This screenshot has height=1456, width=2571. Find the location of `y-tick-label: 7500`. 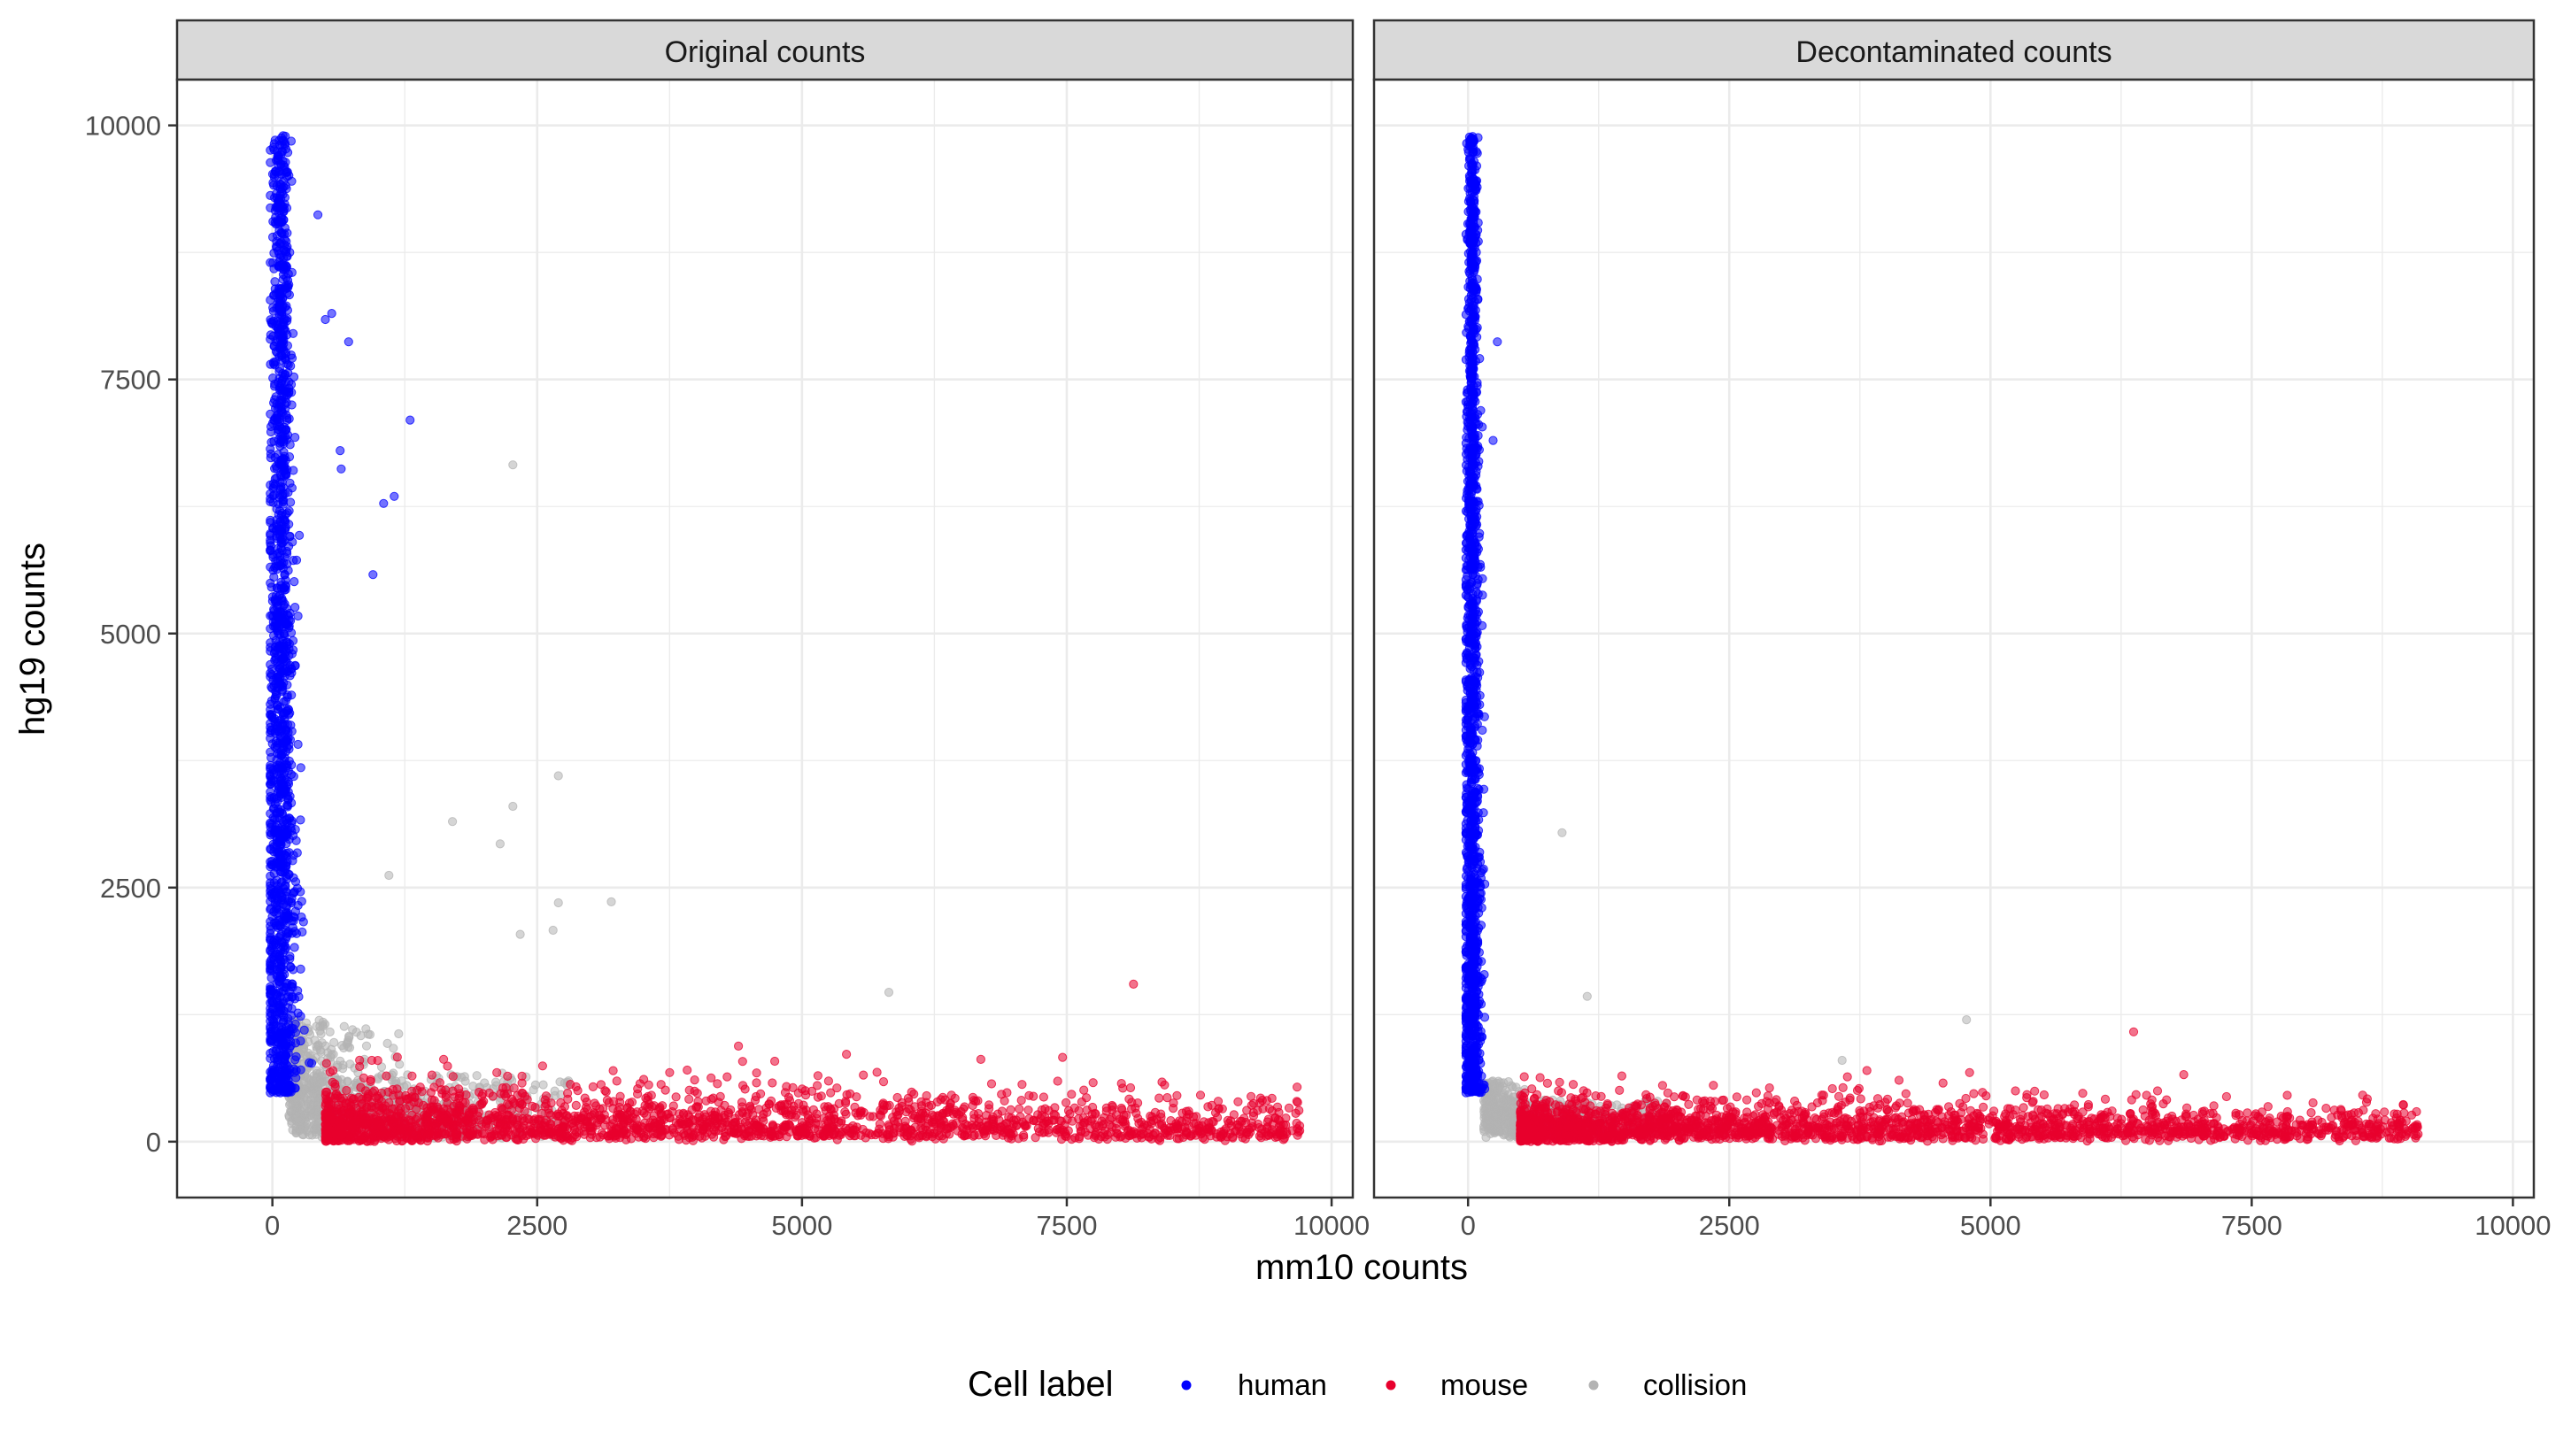

y-tick-label: 7500 is located at coordinates (130, 380).